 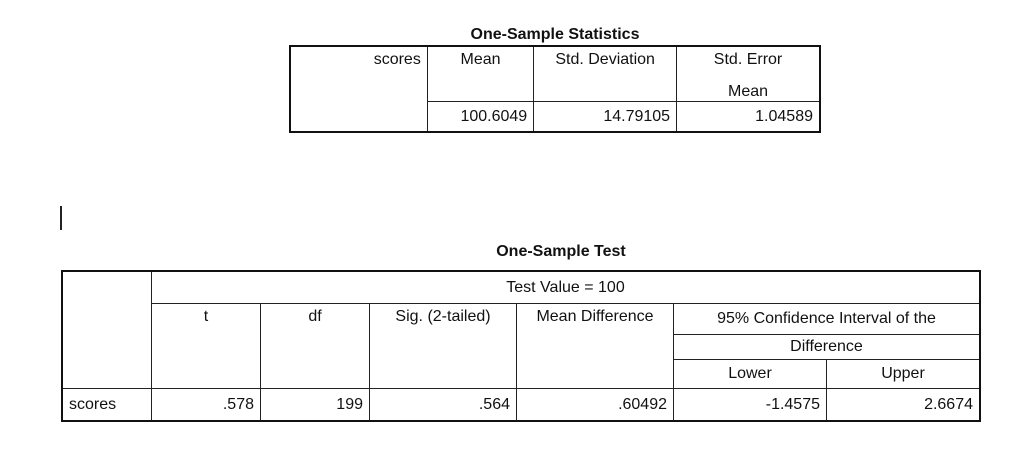 I want to click on test-value-label: Test Value = 100, so click(x=565, y=287).